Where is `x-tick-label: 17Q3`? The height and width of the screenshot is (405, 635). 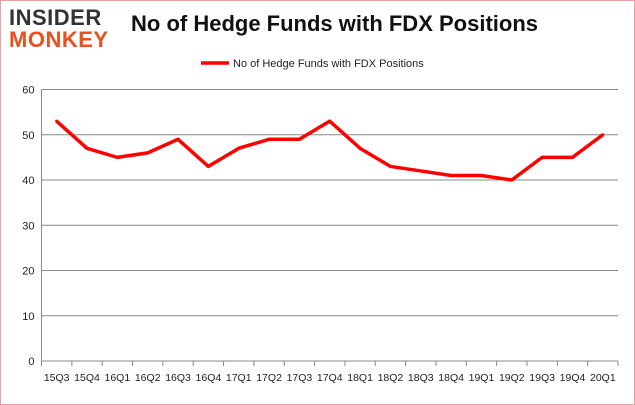
x-tick-label: 17Q3 is located at coordinates (300, 378).